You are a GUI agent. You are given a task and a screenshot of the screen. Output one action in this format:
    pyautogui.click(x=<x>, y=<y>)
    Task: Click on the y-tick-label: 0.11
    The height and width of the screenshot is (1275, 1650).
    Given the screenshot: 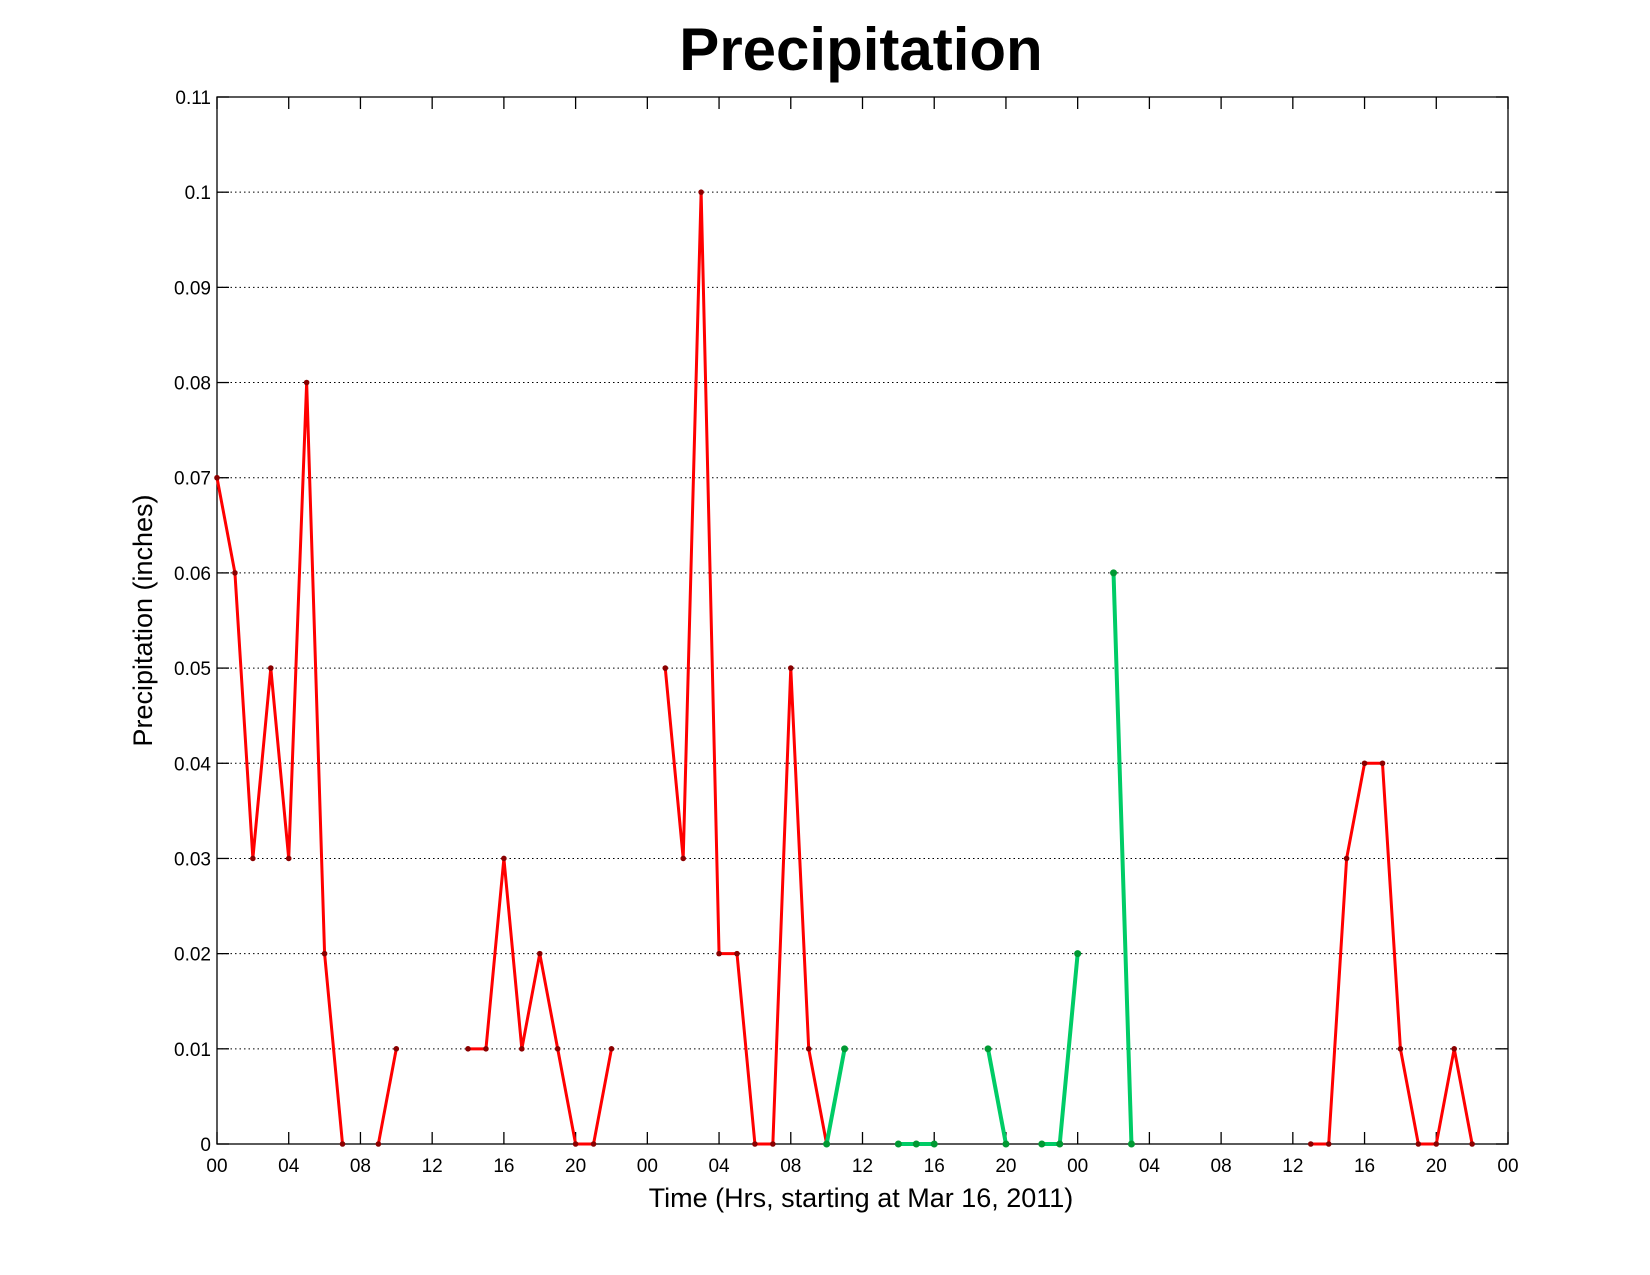 What is the action you would take?
    pyautogui.click(x=193, y=98)
    